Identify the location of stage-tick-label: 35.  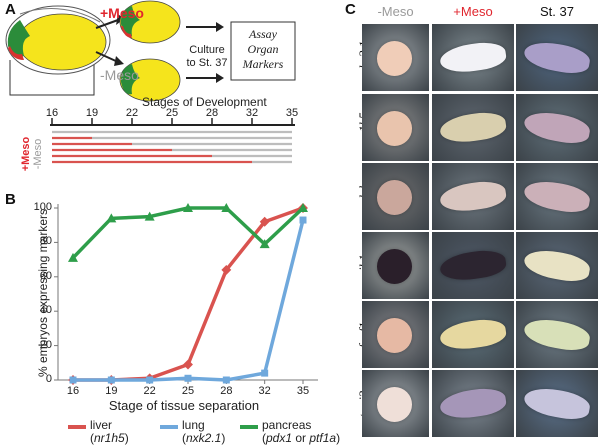
(292, 113).